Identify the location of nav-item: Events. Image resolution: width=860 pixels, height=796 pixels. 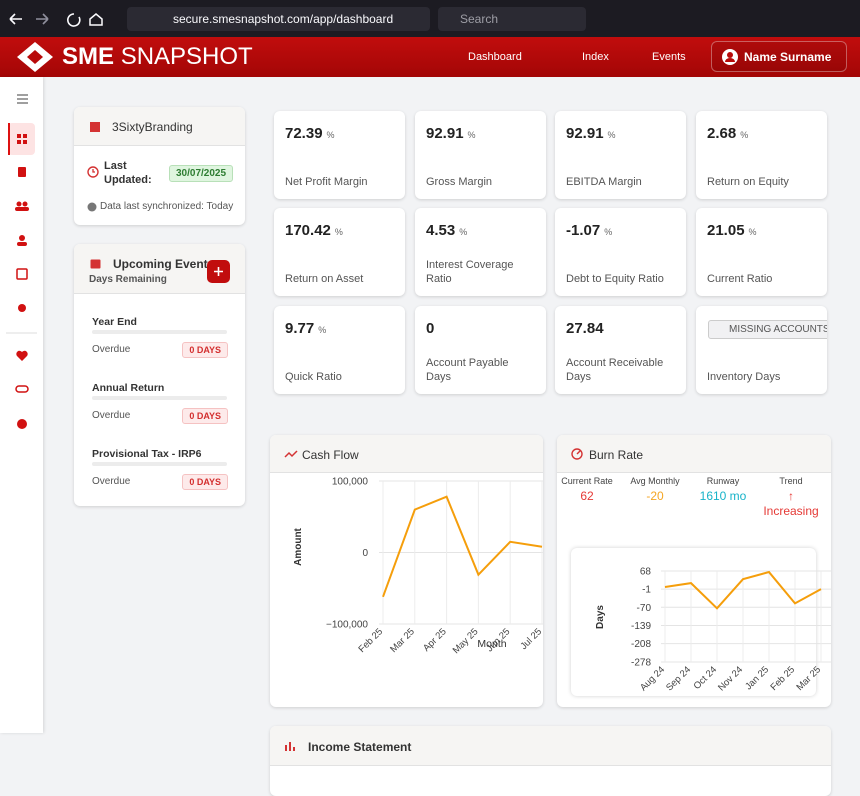
(669, 57).